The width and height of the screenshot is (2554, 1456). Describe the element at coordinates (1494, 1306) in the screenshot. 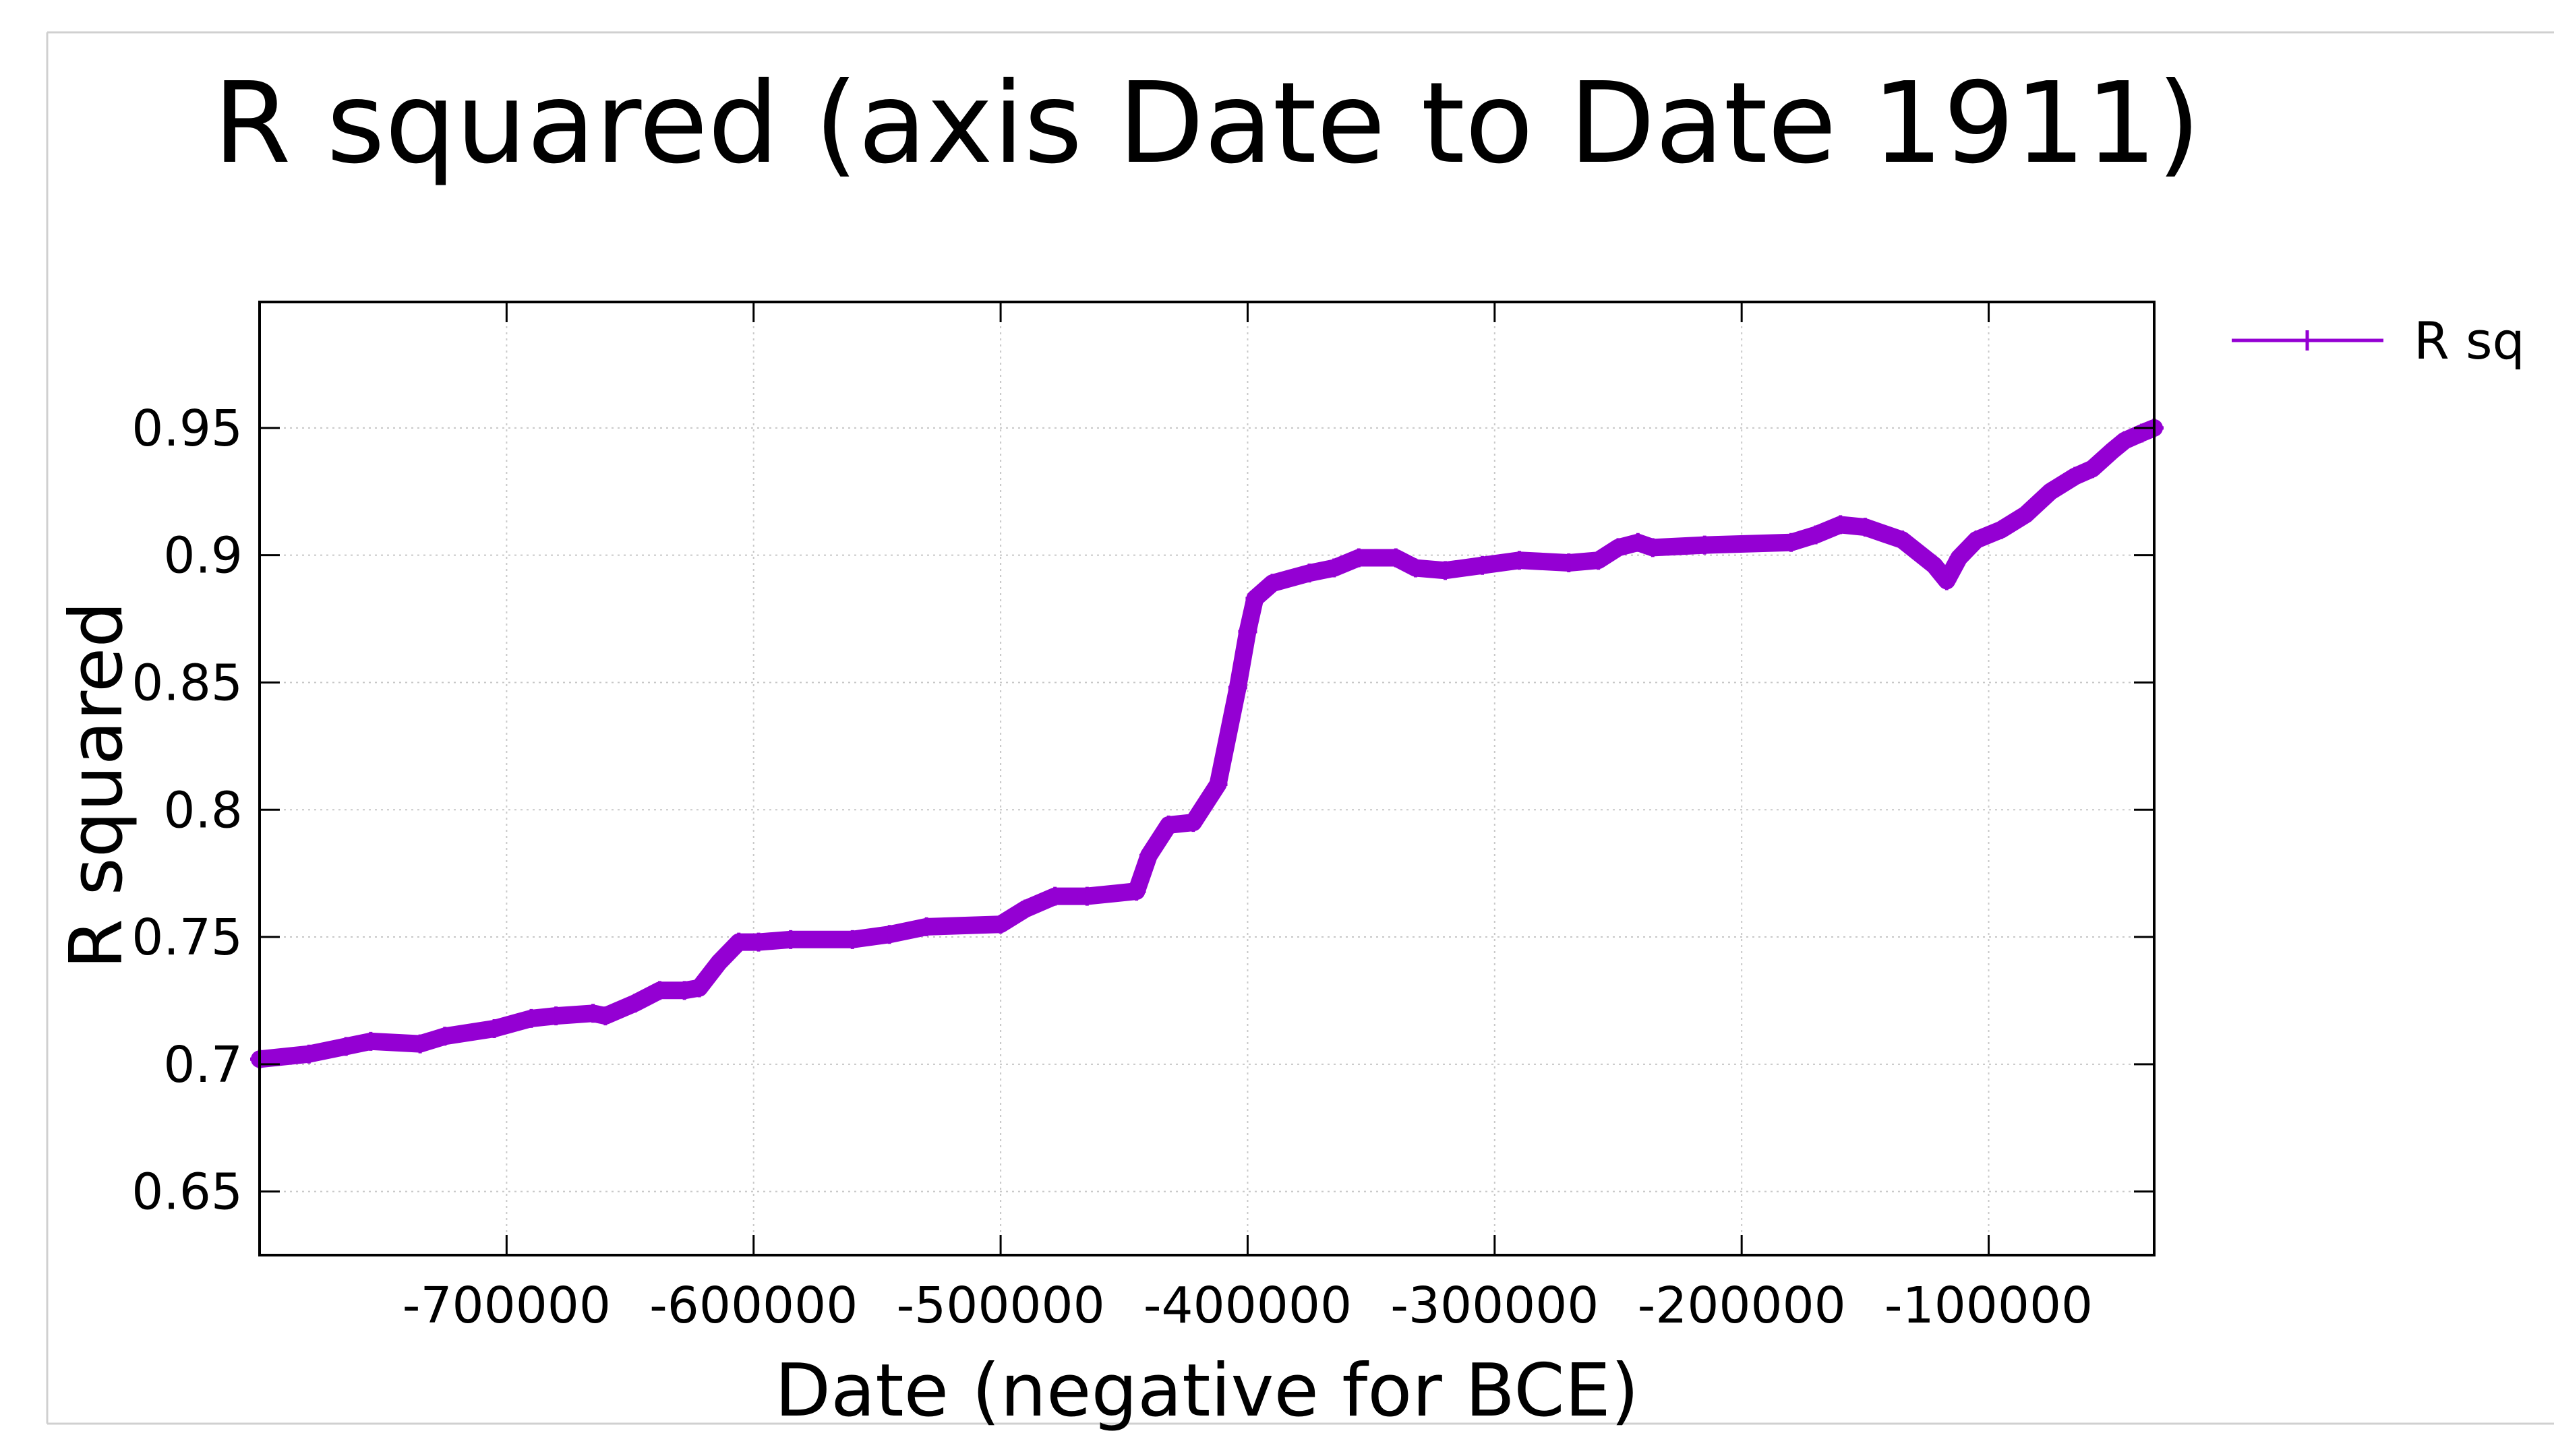

I see `x-tick-label: -300000` at that location.